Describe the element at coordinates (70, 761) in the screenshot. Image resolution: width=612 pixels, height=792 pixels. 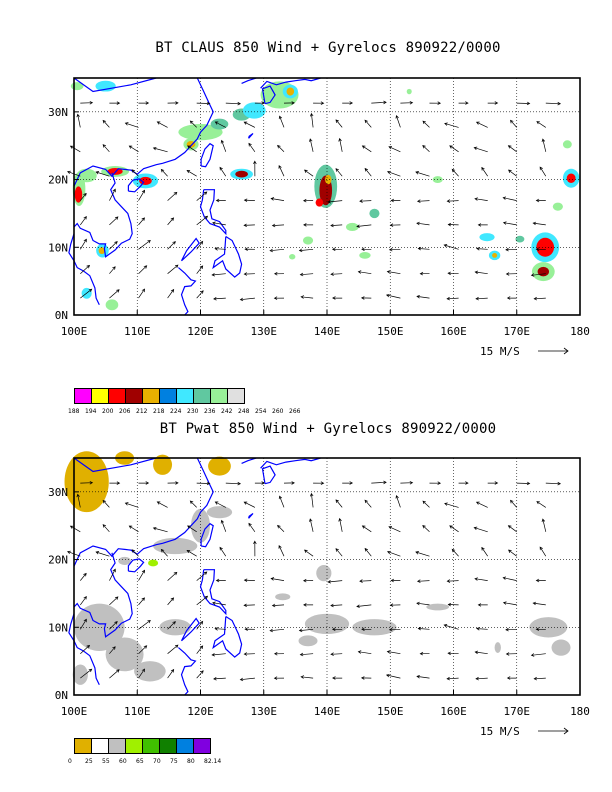
I see `colorbar-label: 0` at that location.